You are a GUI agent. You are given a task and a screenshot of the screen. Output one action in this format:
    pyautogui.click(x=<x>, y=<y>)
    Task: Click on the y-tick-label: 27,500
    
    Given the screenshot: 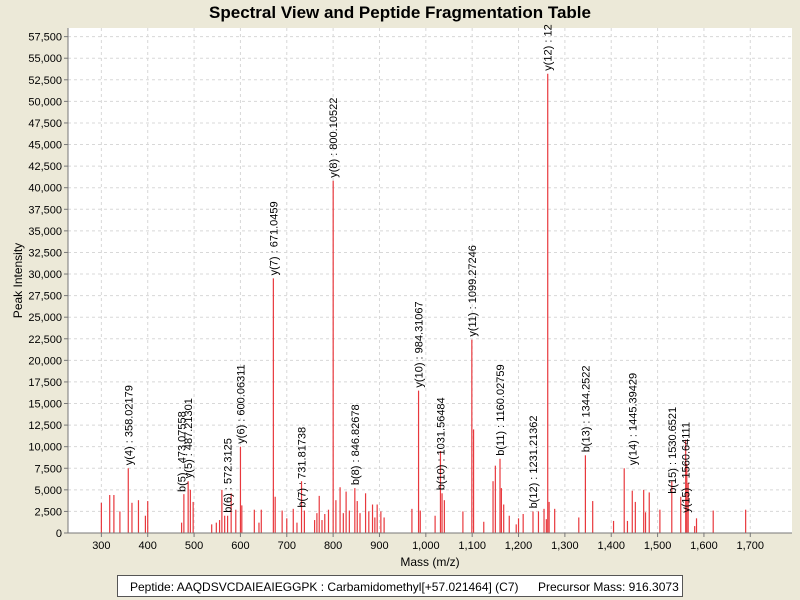 What is the action you would take?
    pyautogui.click(x=45, y=297)
    